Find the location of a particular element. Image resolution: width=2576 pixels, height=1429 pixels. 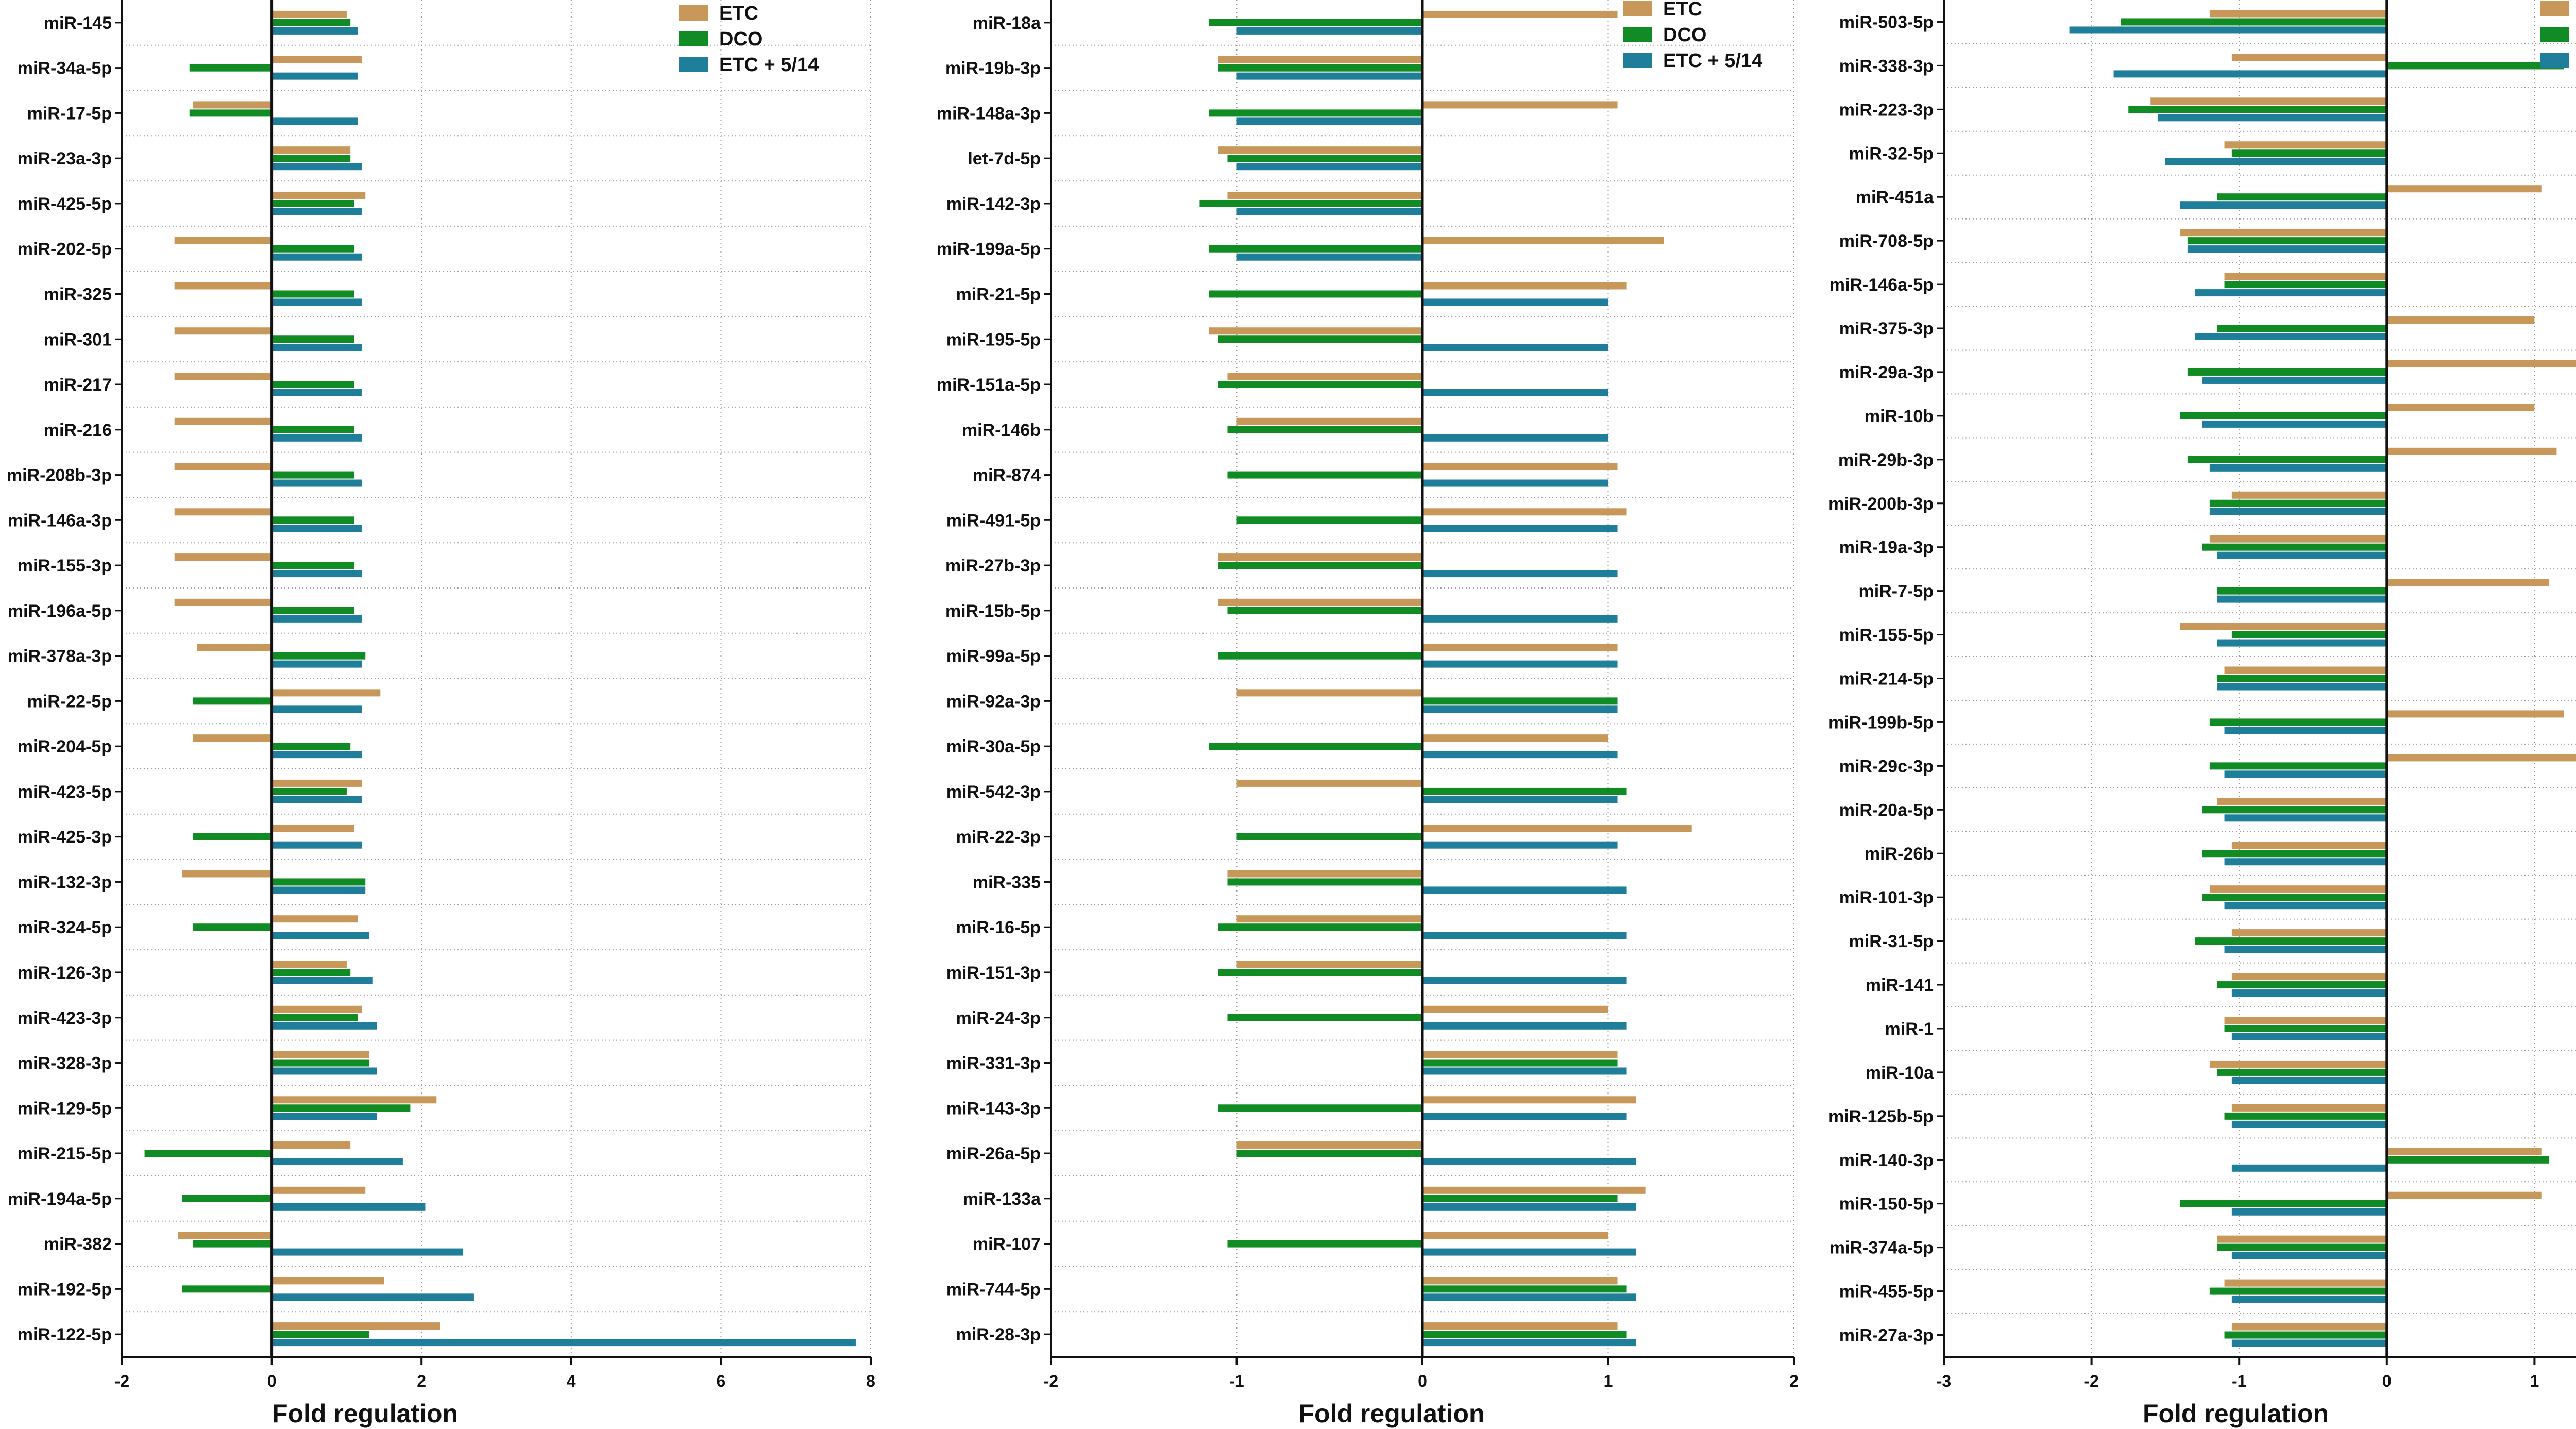

category-label: miR-145 is located at coordinates (78, 23).